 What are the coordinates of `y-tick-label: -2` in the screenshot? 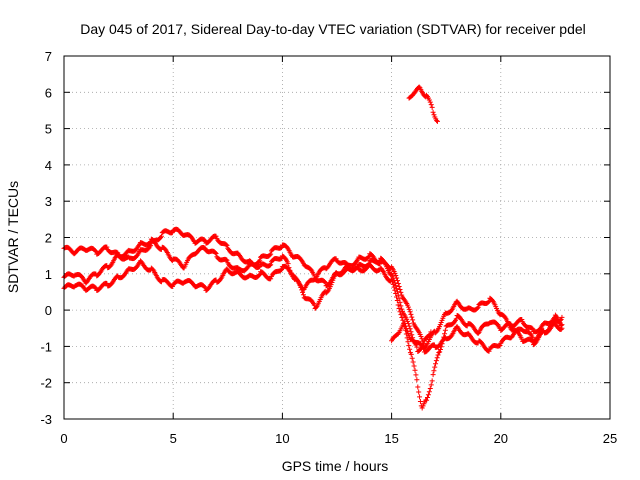 It's located at (46, 383).